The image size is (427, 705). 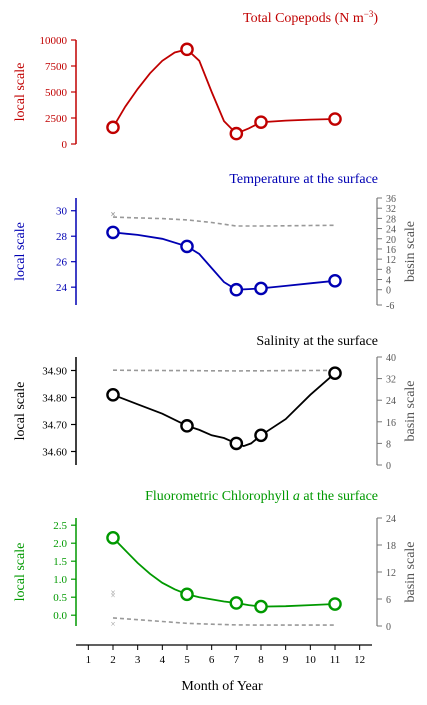 I want to click on chart-title: Salinity at the surface, so click(x=317, y=341).